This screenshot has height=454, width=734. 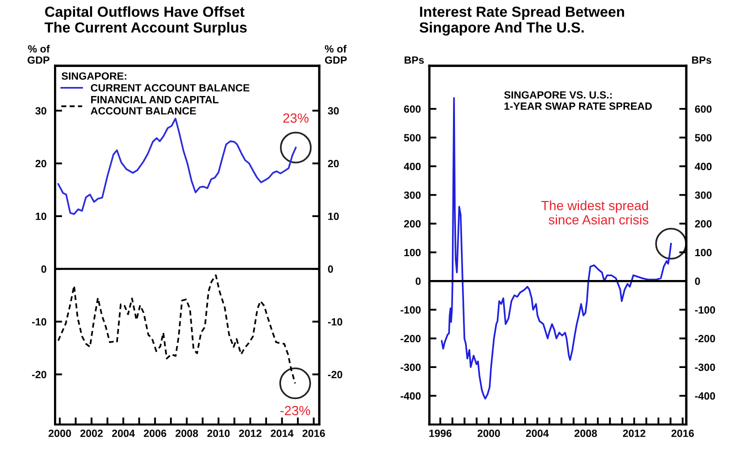 I want to click on chart-title: Interest Rate Spread Between Singapore And The U.S., so click(x=522, y=21).